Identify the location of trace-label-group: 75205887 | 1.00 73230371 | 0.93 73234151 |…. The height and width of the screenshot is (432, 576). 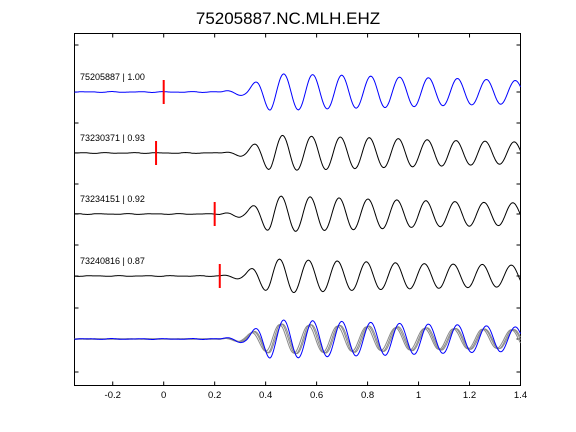
(112, 169).